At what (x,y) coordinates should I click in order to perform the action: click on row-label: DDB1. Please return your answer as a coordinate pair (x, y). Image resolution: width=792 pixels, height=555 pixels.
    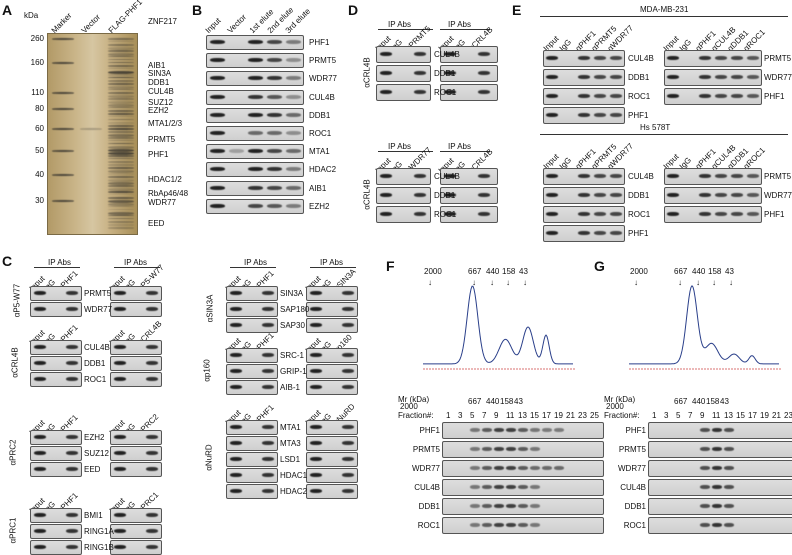
    Looking at the image, I should click on (639, 77).